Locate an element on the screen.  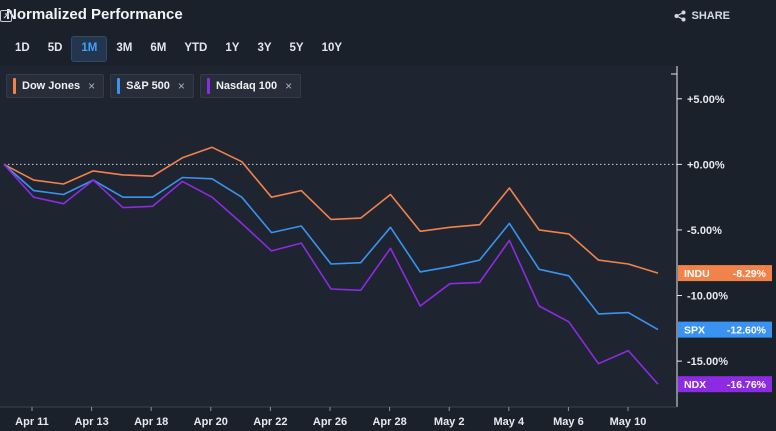
end-label-value: -16.76% is located at coordinates (747, 385).